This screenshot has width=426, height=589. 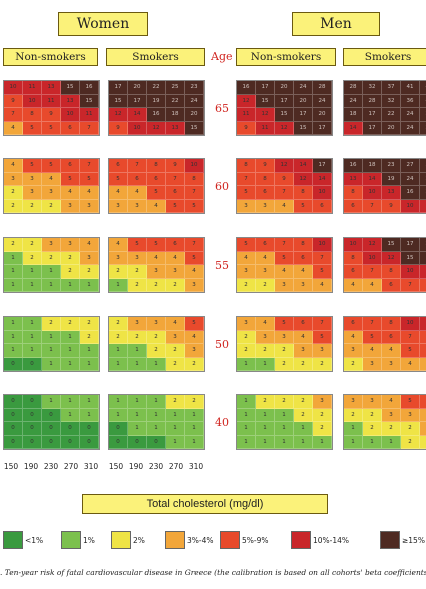 I want to click on legend-label: 5%-9%, so click(x=255, y=540).